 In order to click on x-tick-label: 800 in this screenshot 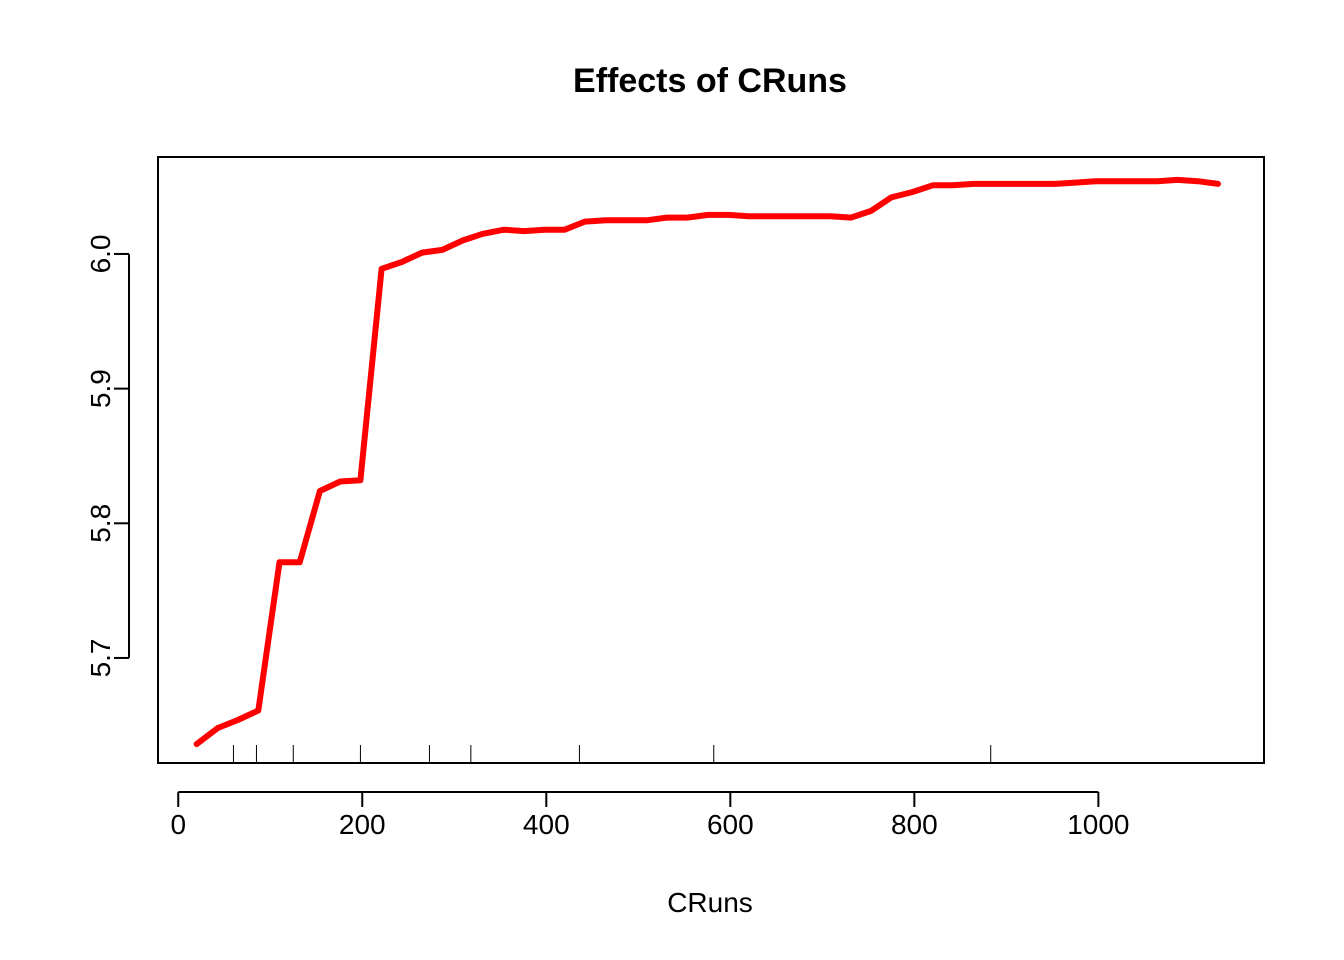, I will do `click(914, 824)`.